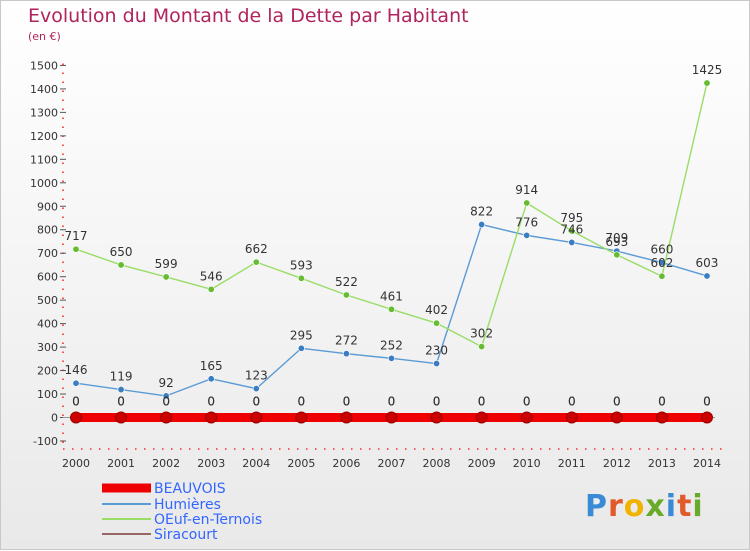 The height and width of the screenshot is (551, 750). Describe the element at coordinates (346, 282) in the screenshot. I see `data-label: 522` at that location.